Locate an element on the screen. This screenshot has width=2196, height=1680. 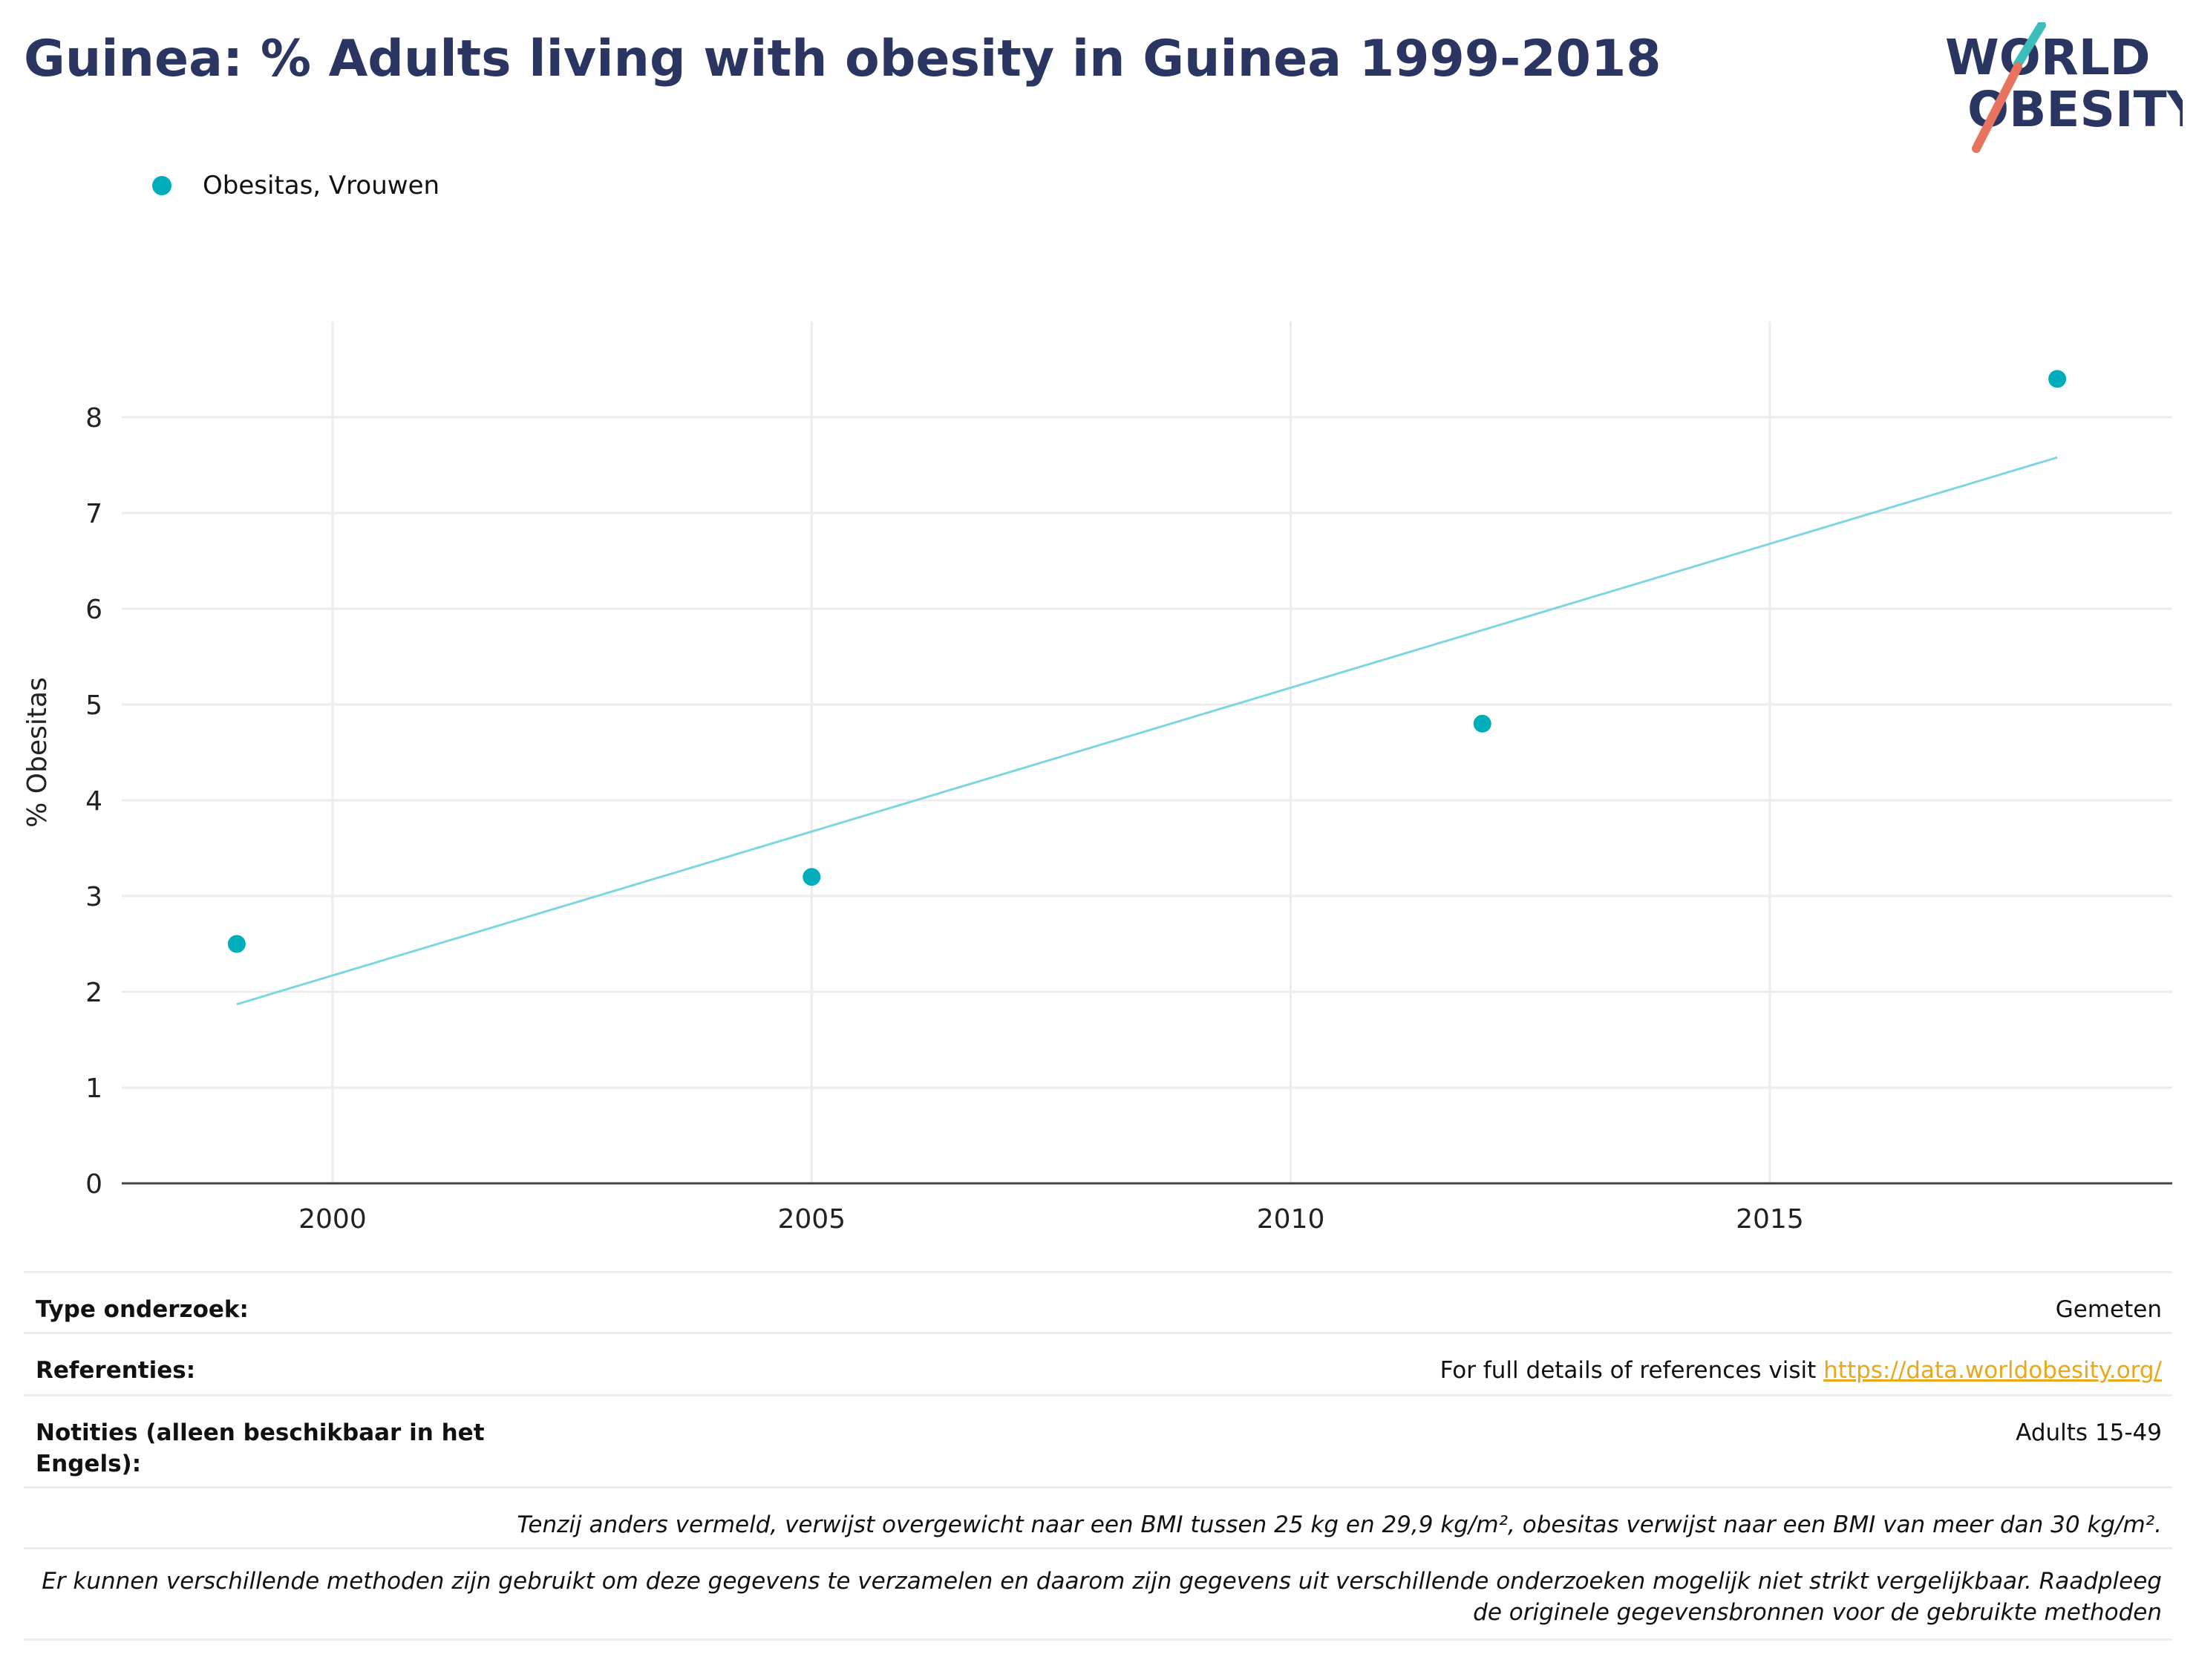
logo-word-world: WORLD is located at coordinates (2048, 57).